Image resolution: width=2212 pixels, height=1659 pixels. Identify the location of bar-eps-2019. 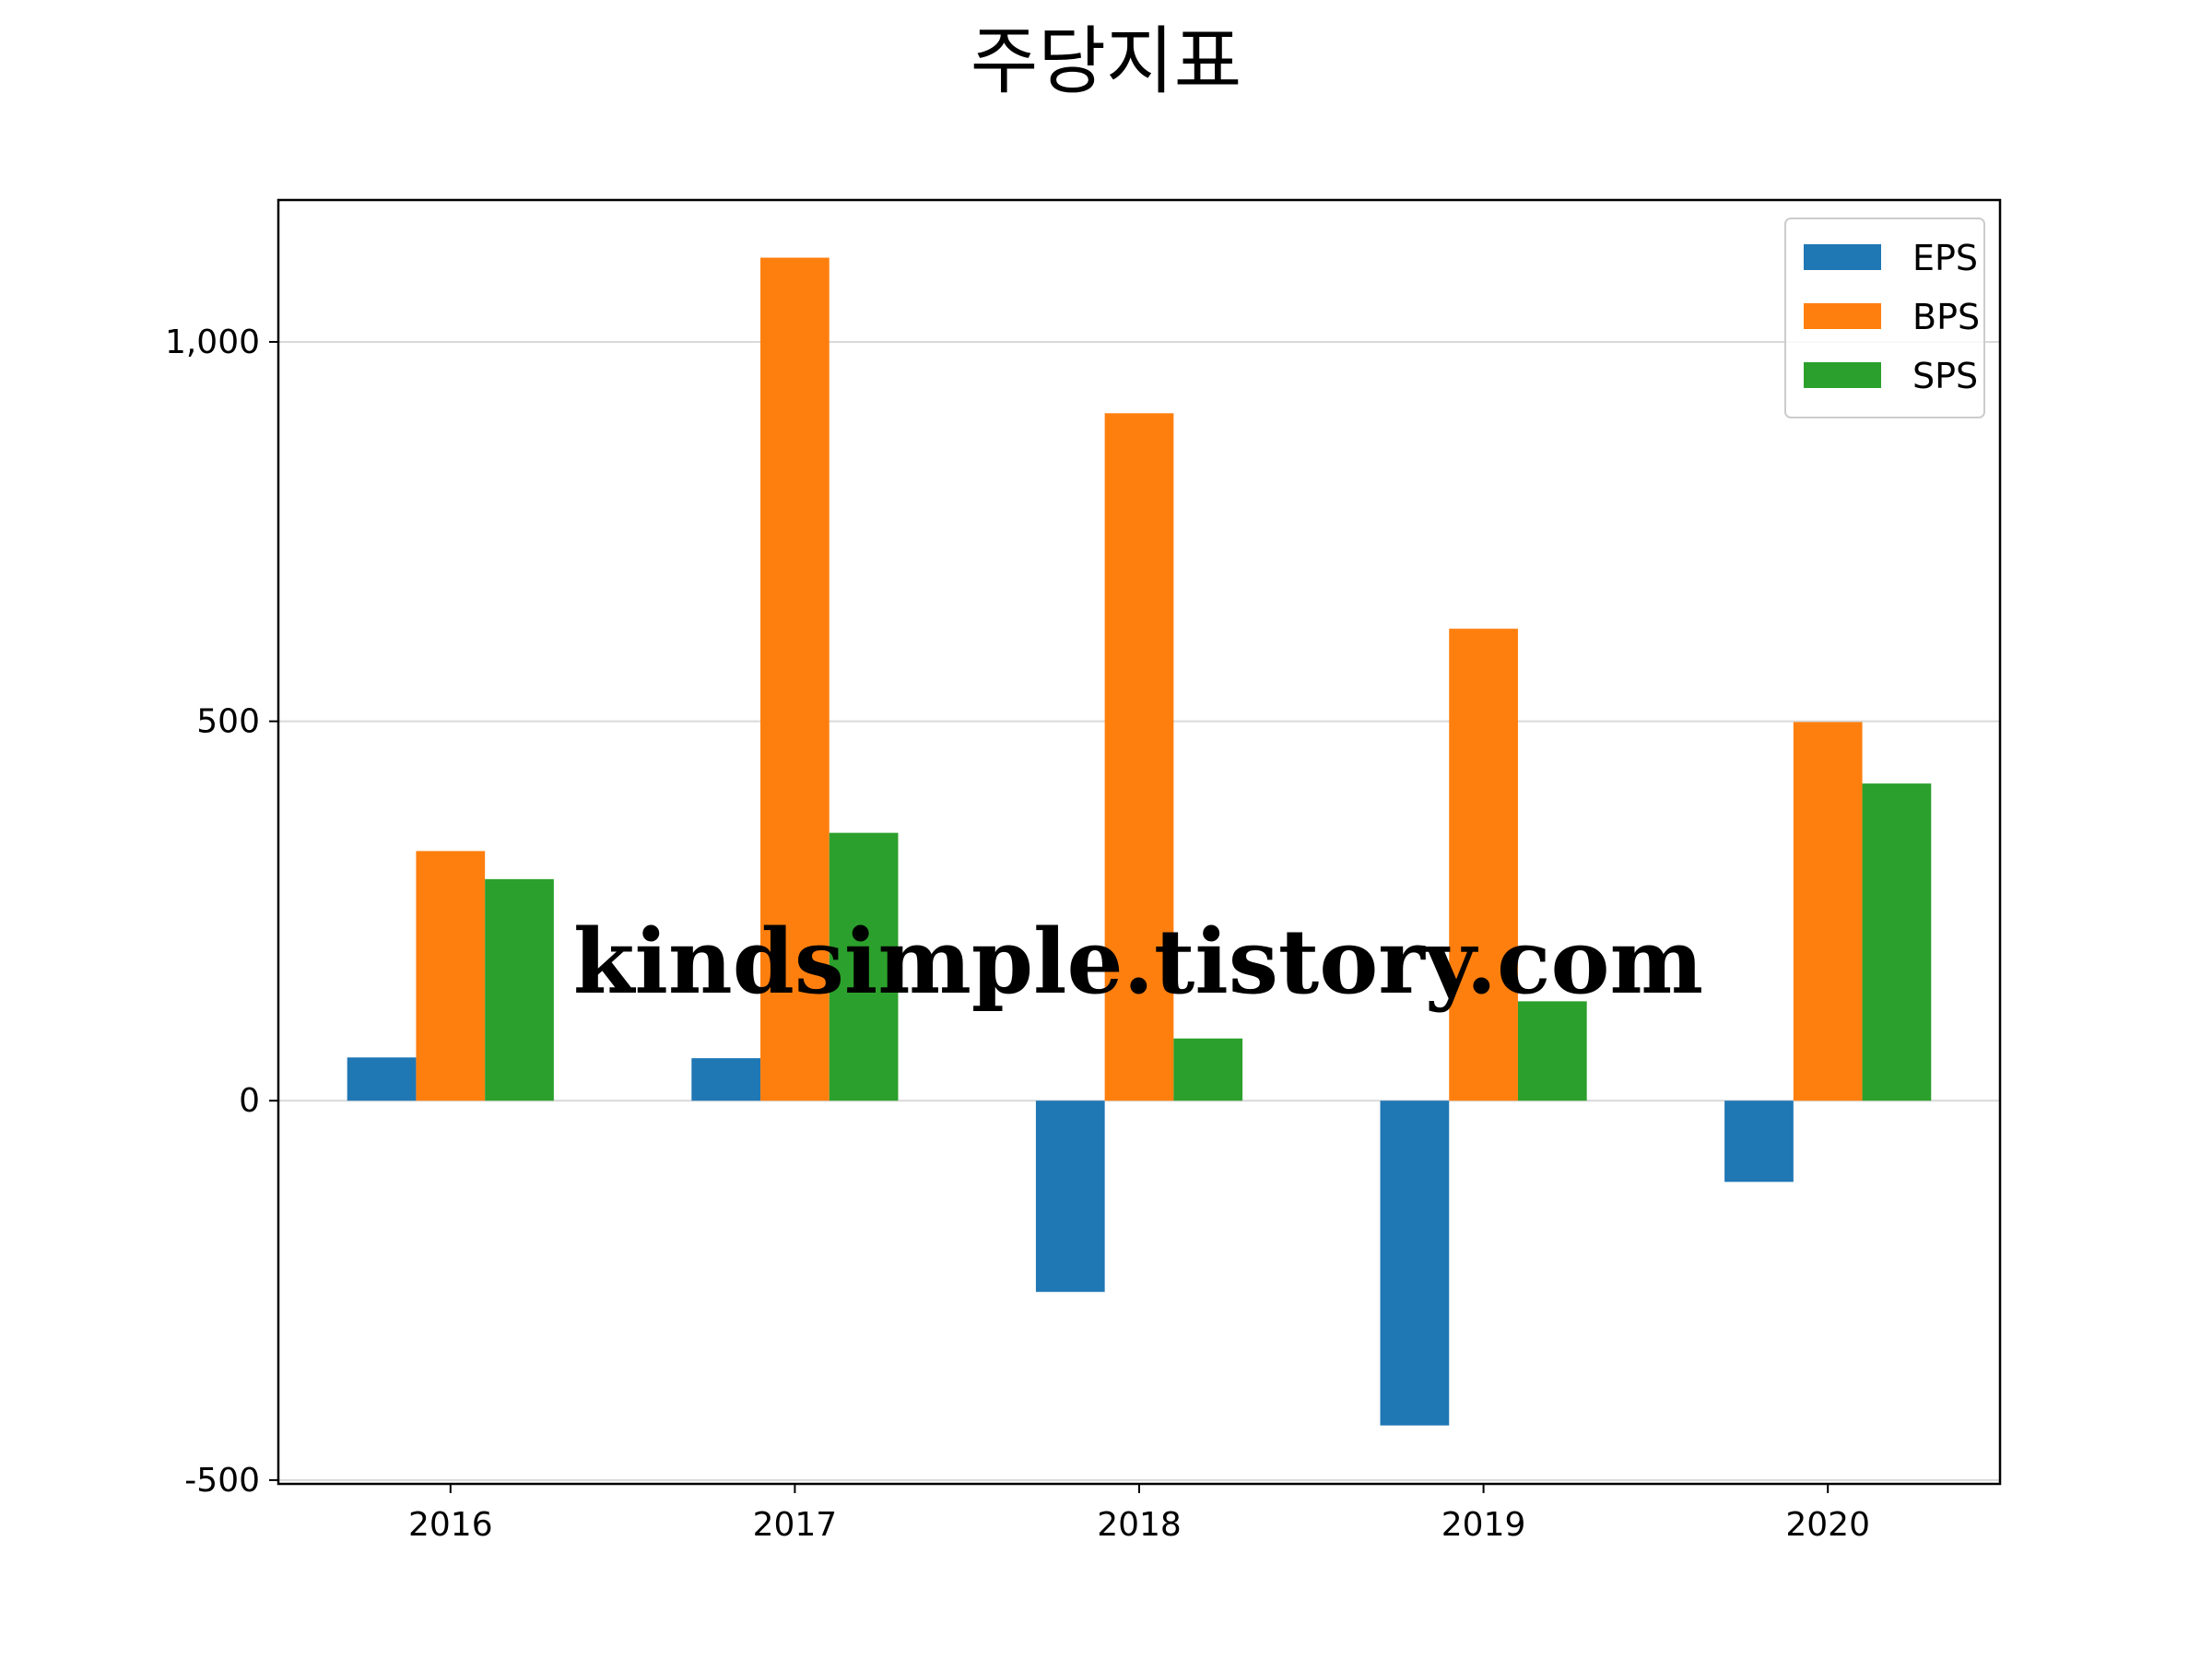
(1415, 1263).